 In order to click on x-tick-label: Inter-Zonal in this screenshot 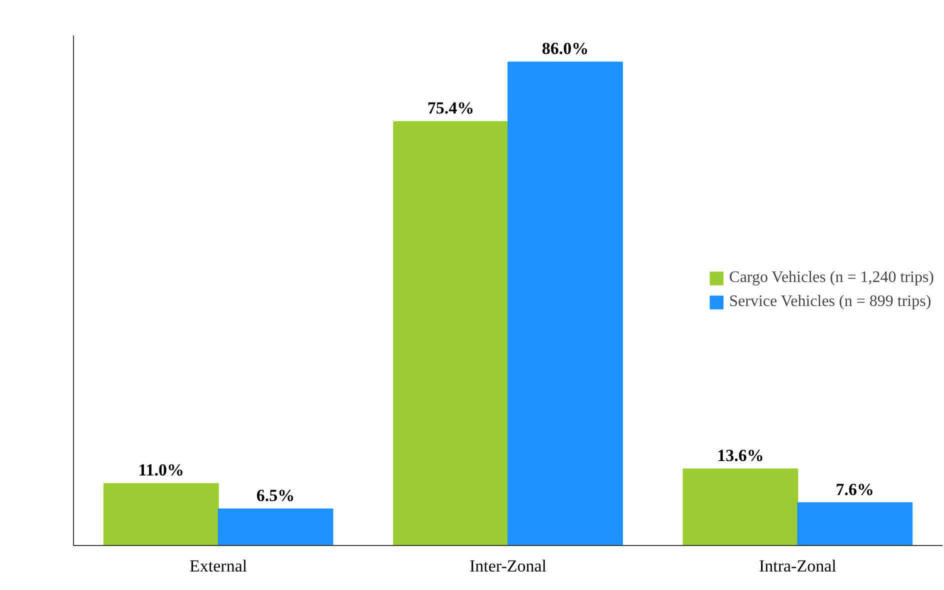, I will do `click(508, 566)`.